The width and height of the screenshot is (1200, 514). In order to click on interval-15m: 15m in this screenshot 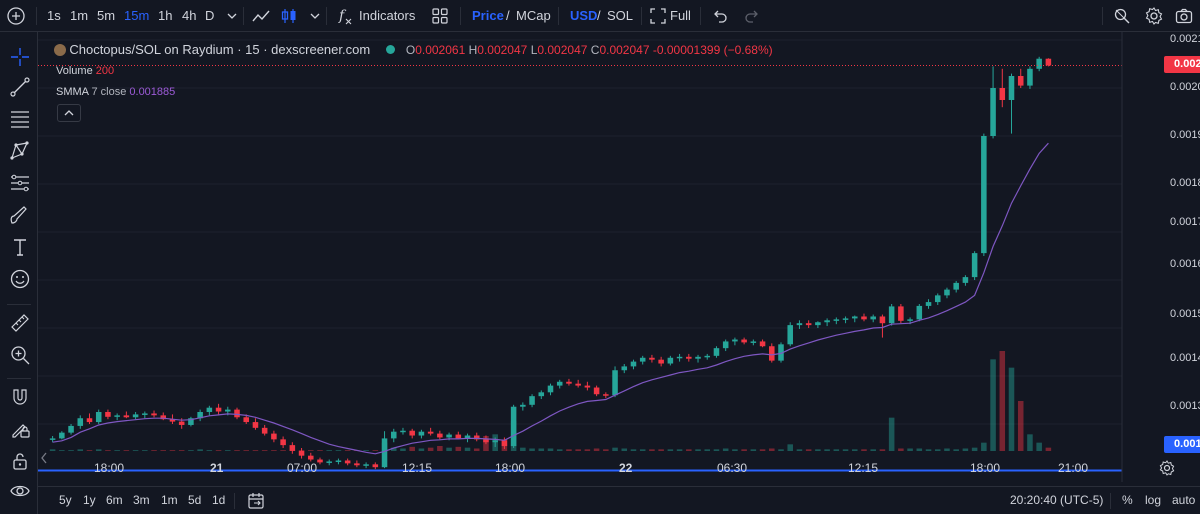, I will do `click(137, 15)`.